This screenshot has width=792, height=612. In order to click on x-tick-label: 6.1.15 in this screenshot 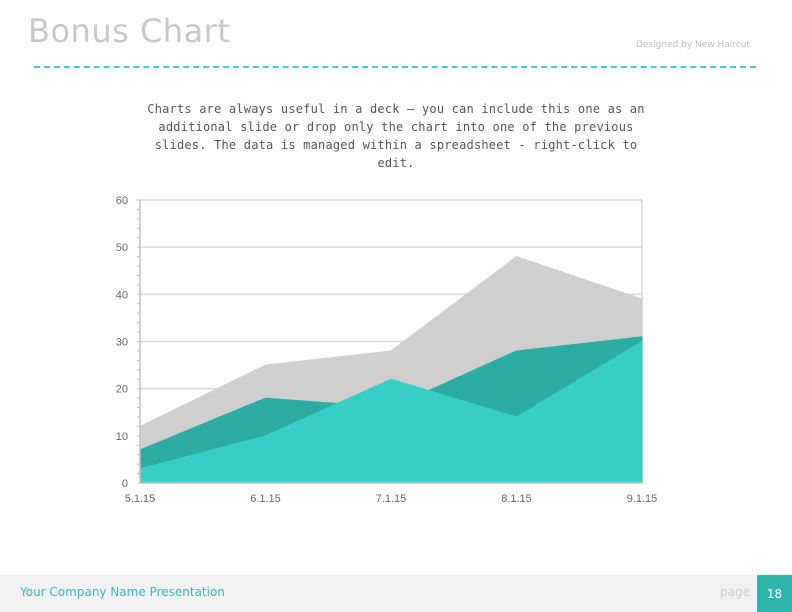, I will do `click(265, 499)`.